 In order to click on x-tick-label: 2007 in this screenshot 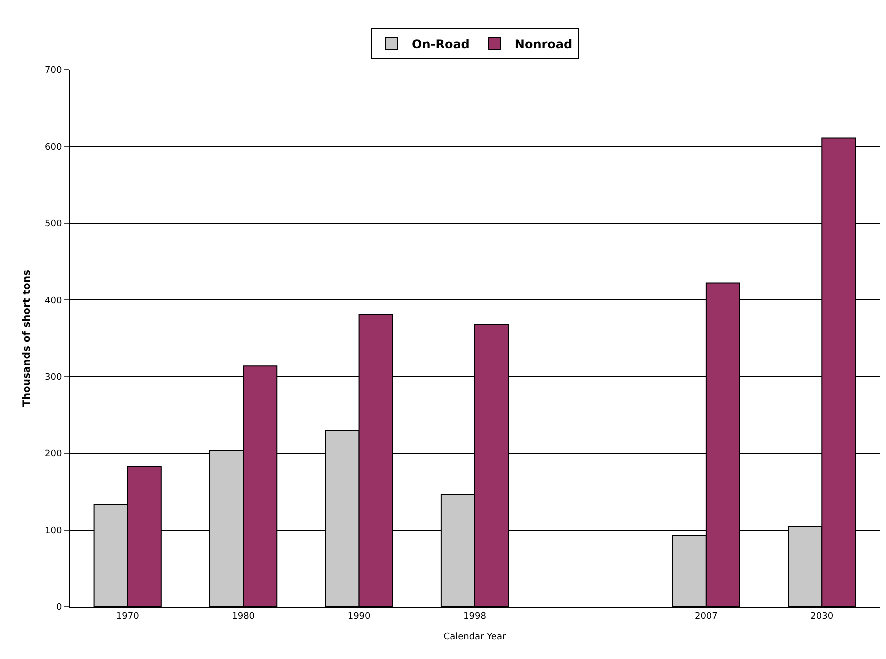, I will do `click(706, 617)`.